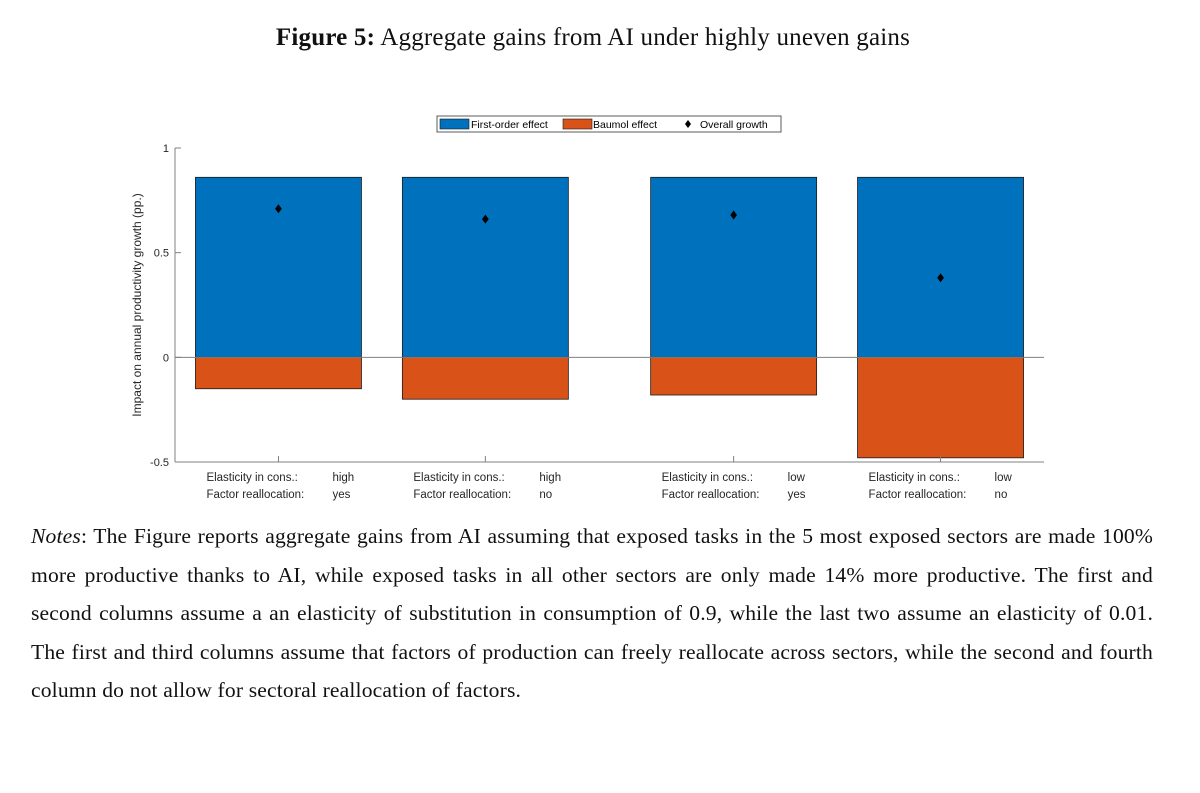 The width and height of the screenshot is (1200, 793). I want to click on category-2-reallocation-value: no, so click(545, 495).